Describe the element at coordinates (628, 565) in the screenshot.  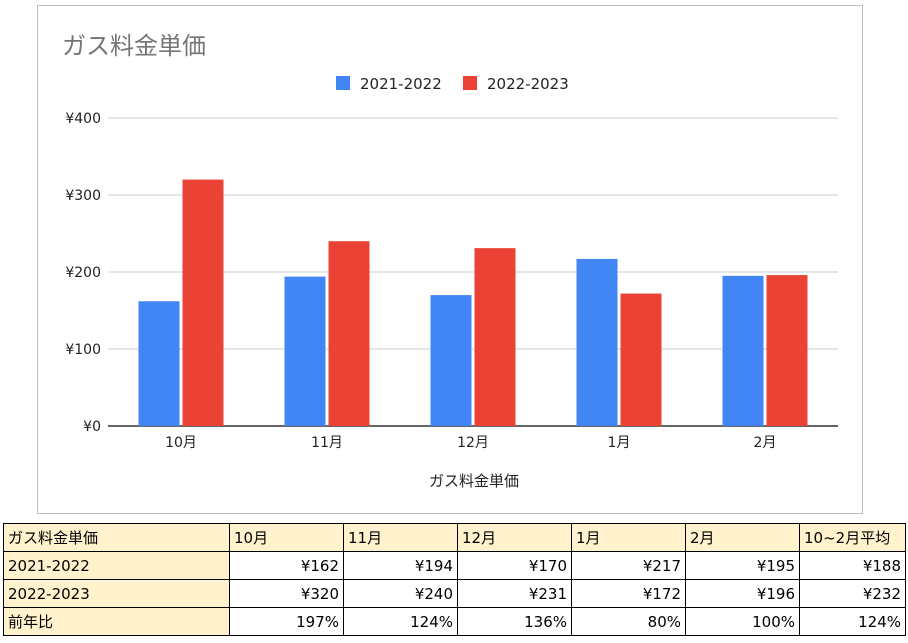
I see `table-cell: ¥217` at that location.